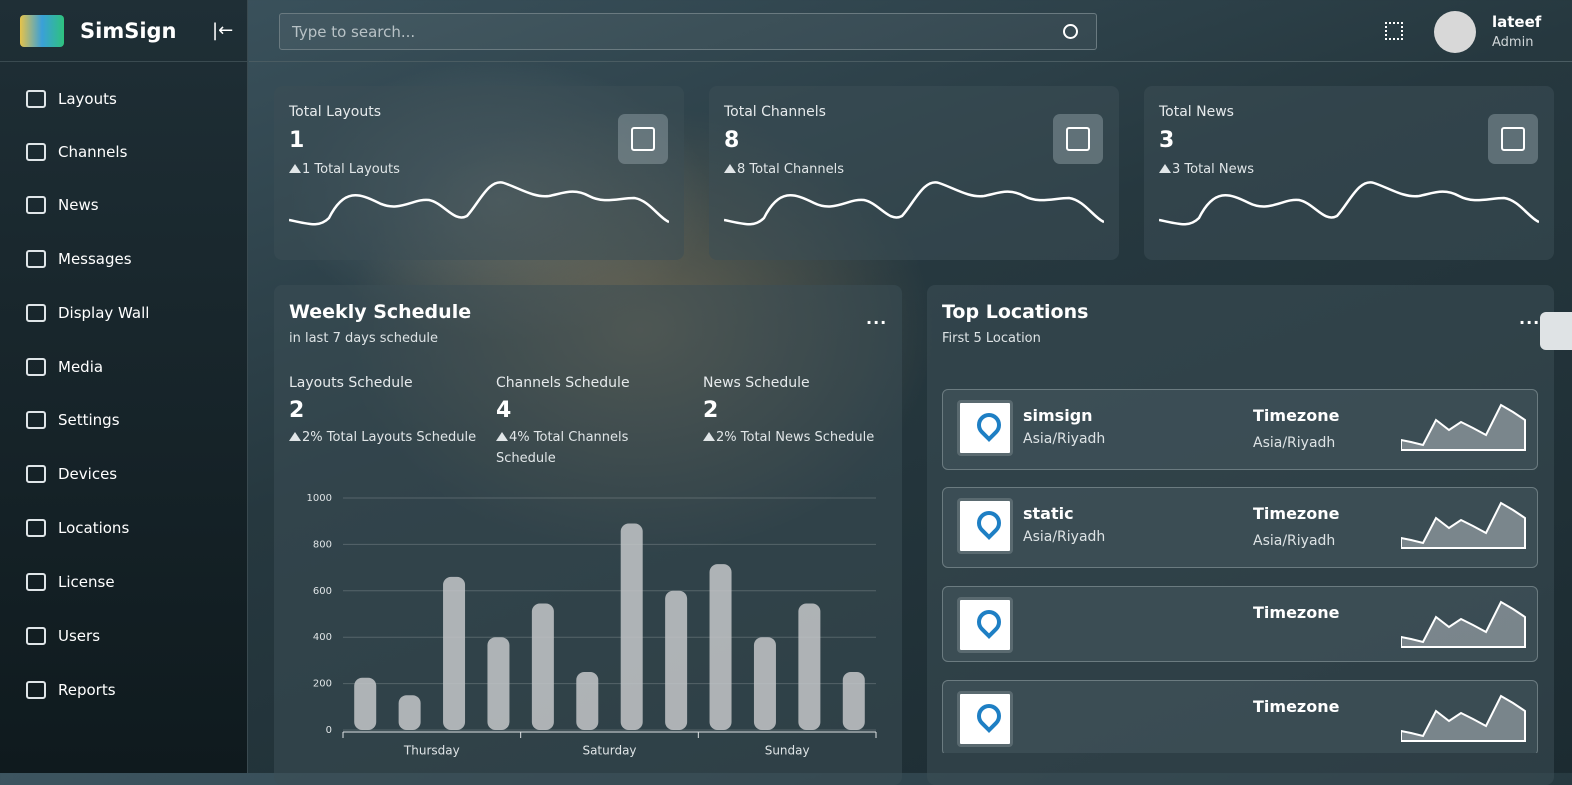 The image size is (1572, 785). I want to click on apps-icon, so click(1394, 31).